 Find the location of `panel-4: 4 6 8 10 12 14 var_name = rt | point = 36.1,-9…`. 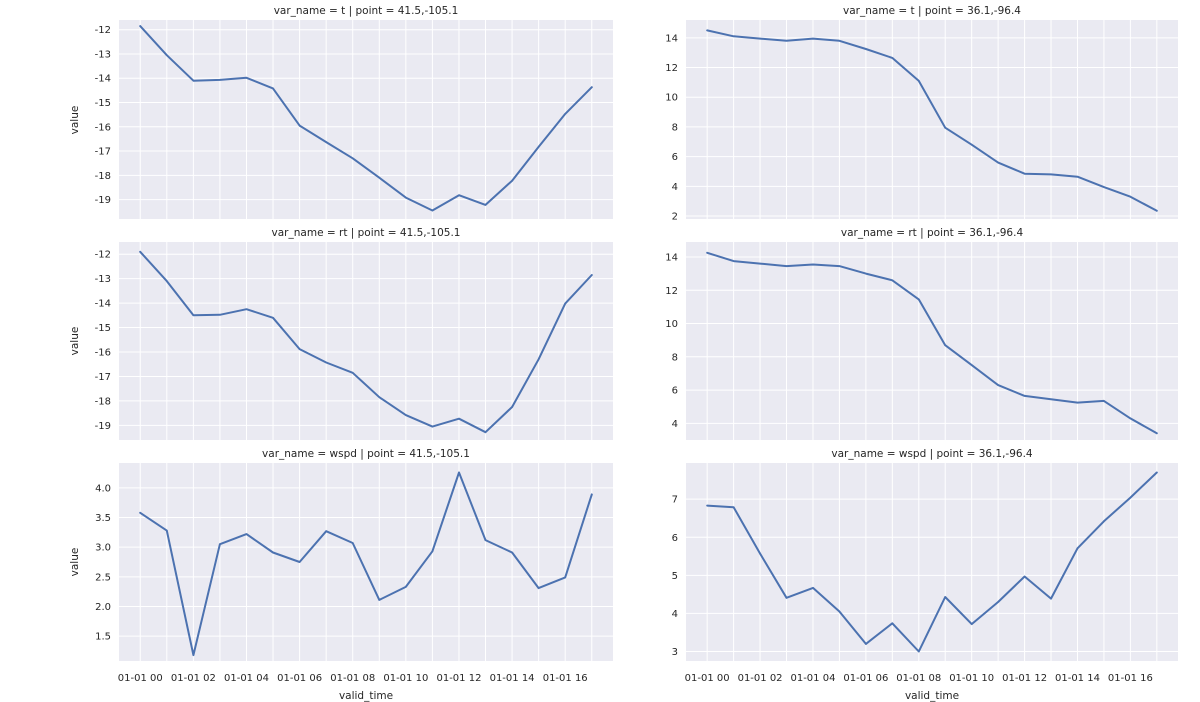

panel-4: 4 6 8 10 12 14 var_name = rt | point = 36.1,-9… is located at coordinates (921, 333).